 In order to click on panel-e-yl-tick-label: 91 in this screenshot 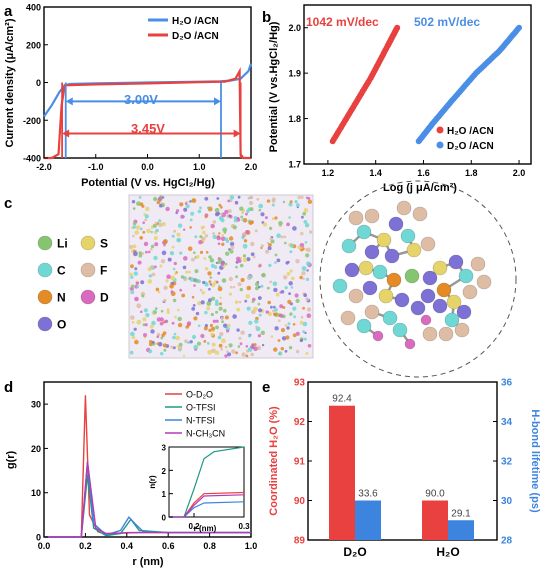, I will do `click(300, 462)`.